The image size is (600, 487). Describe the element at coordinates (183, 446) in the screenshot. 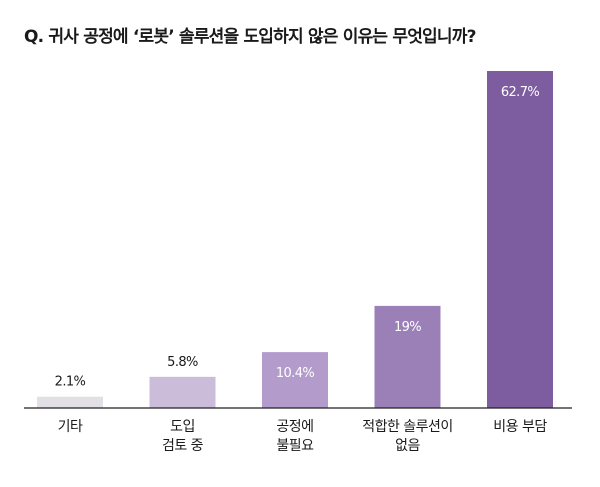

I see `category-label-2-line-2: 검토 중` at that location.